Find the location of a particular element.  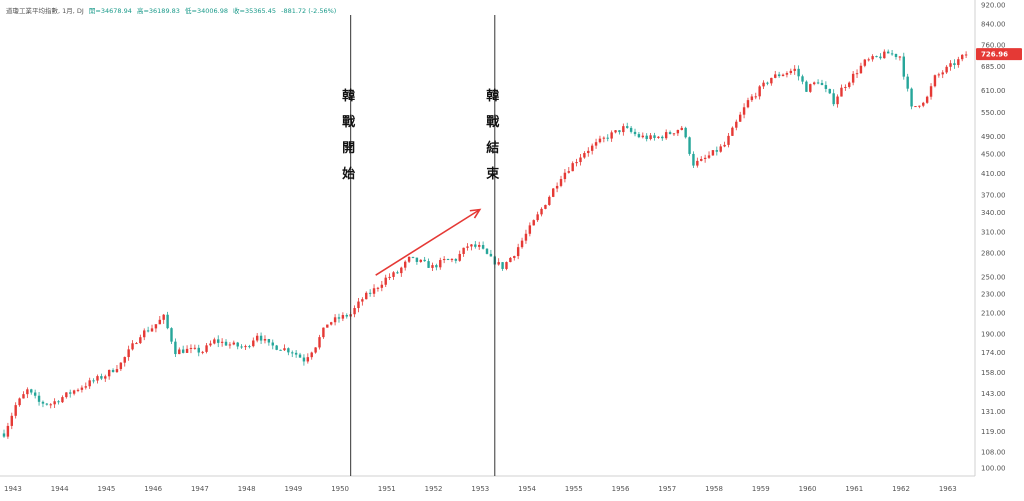

y-tick-label: 310.00 is located at coordinates (993, 232).